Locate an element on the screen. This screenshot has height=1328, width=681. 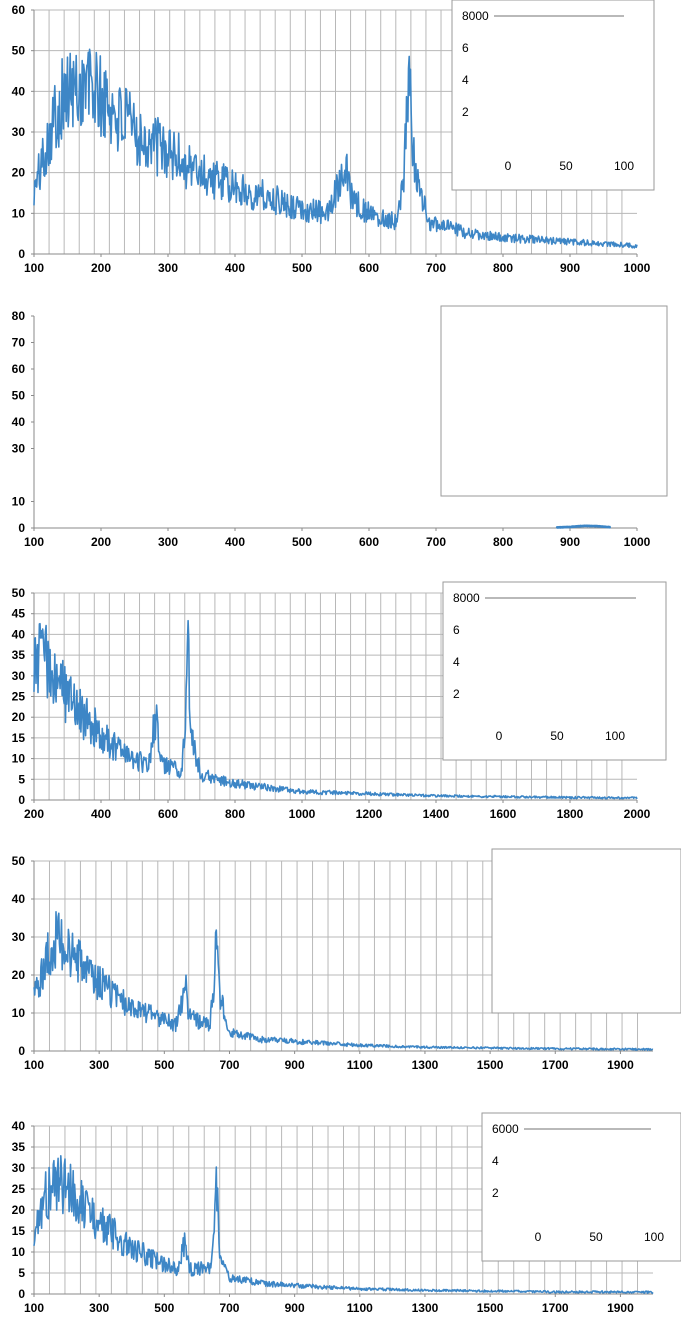
x-tick-label: 1900 is located at coordinates (620, 1308).